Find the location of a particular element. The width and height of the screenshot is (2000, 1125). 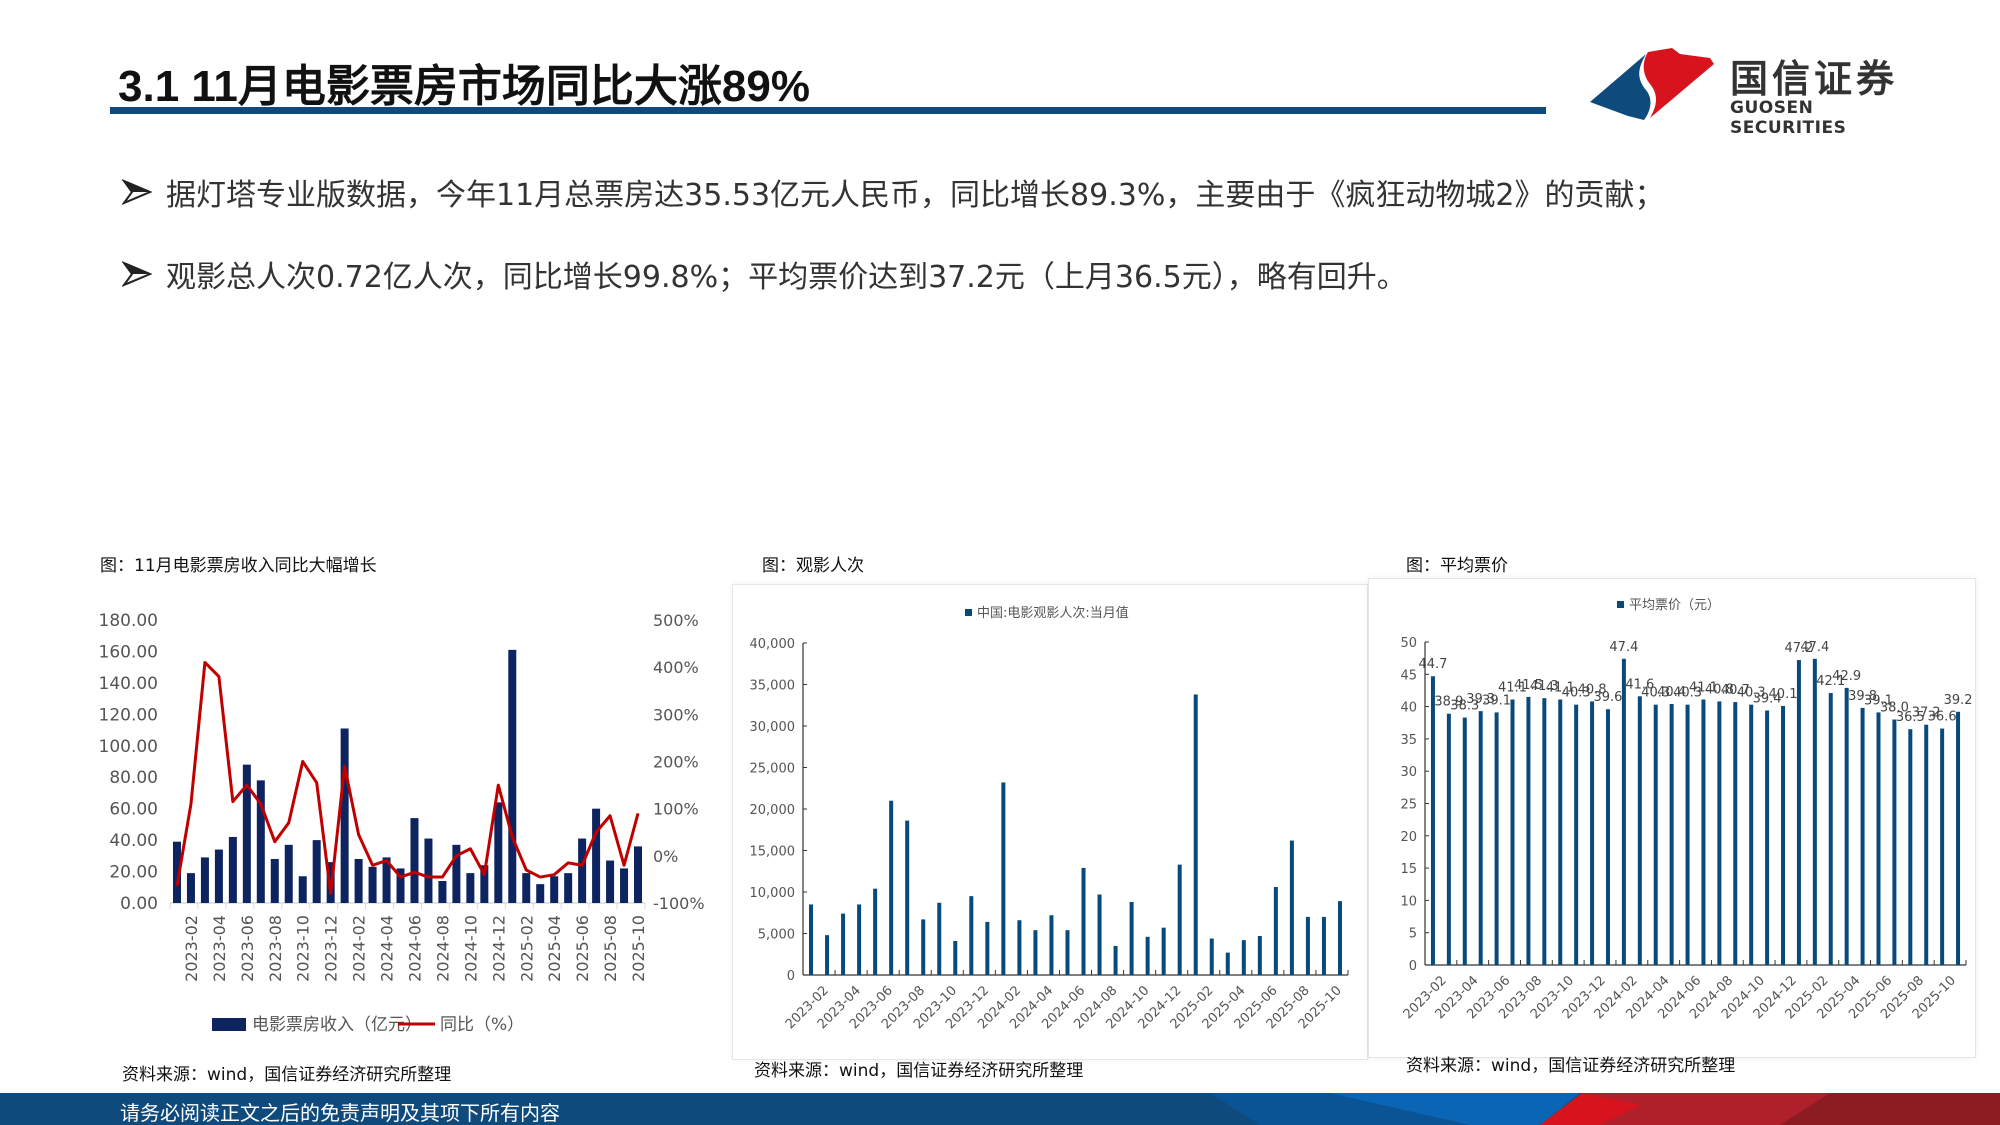

y-axis-tick: 20 is located at coordinates (1408, 837).